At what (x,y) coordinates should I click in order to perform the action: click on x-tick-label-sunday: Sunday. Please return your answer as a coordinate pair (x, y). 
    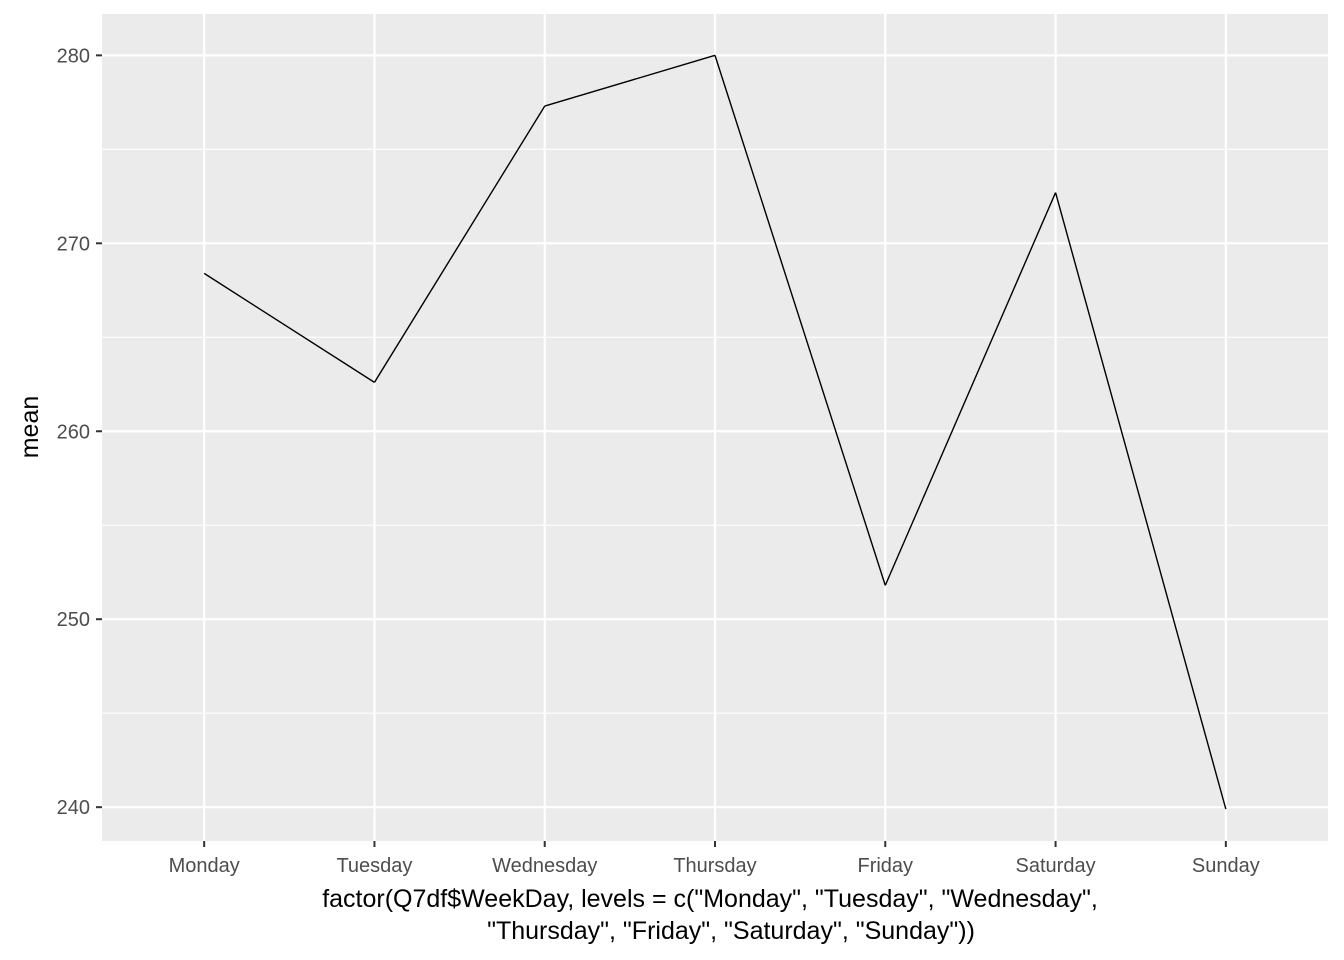
    Looking at the image, I should click on (1226, 866).